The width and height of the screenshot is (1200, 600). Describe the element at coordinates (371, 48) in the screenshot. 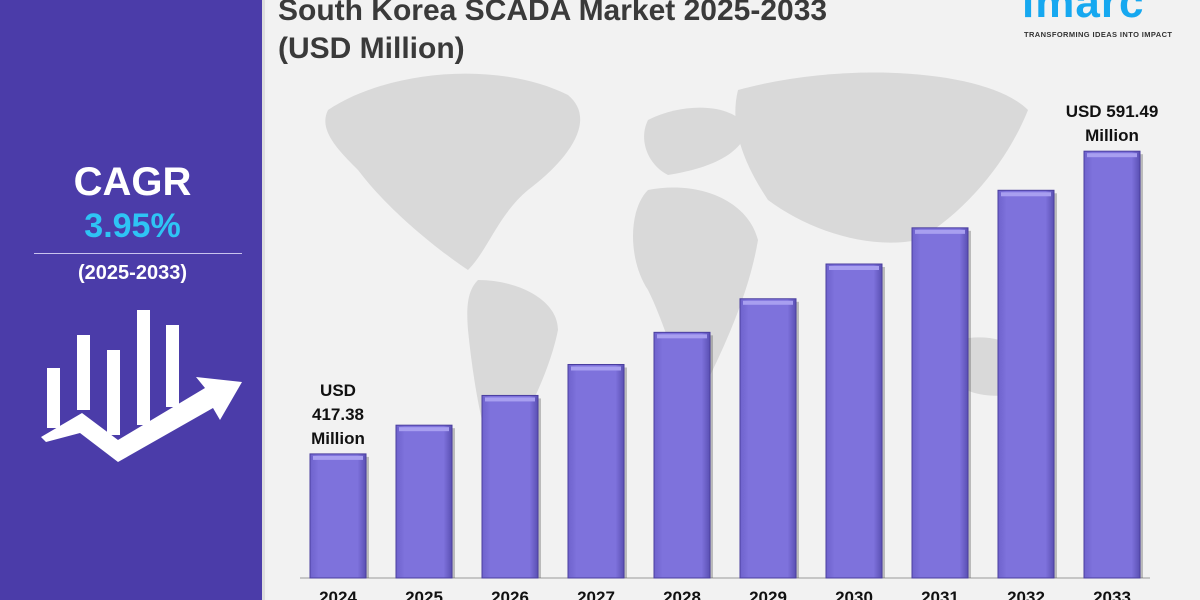

I see `subtitle-line: (USD Million)` at that location.